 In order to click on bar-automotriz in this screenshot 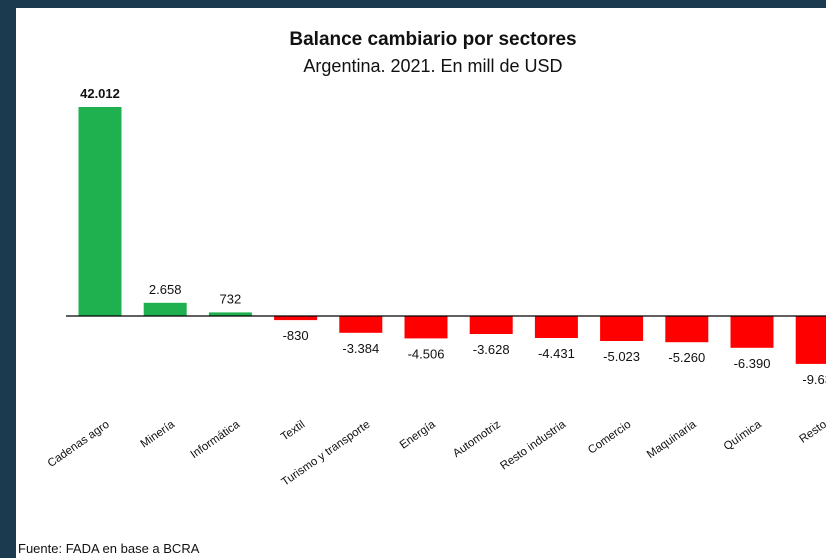, I will do `click(491, 325)`.